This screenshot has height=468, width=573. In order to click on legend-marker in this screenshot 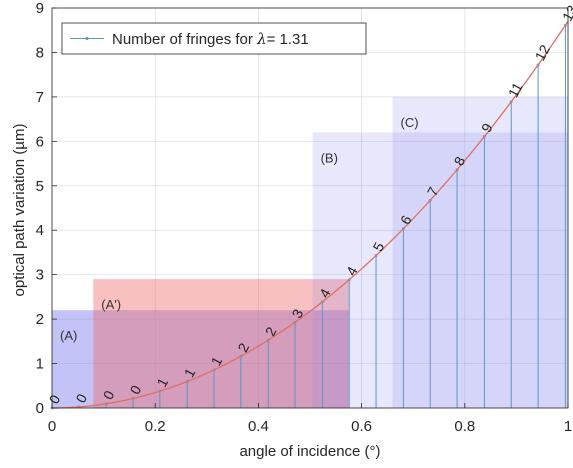, I will do `click(87, 38)`.